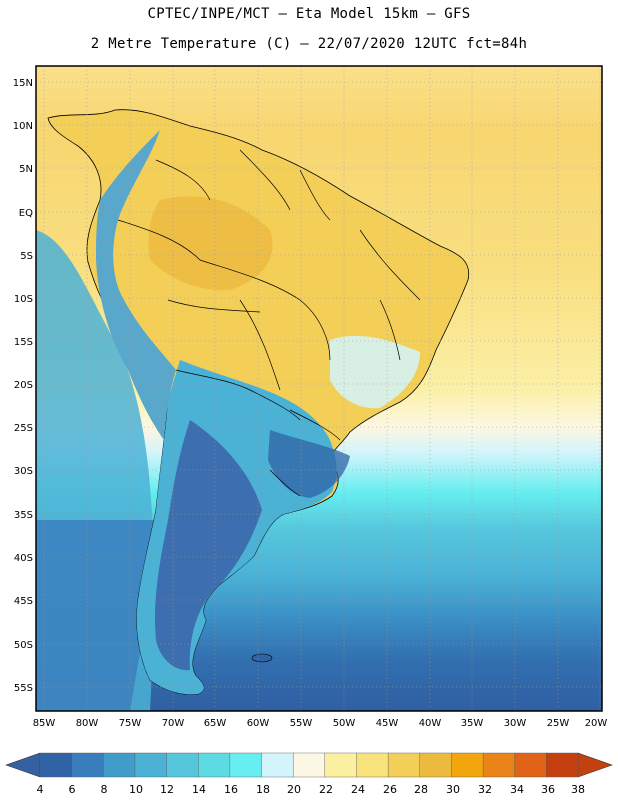  I want to click on colorbar-label: 10, so click(136, 789).